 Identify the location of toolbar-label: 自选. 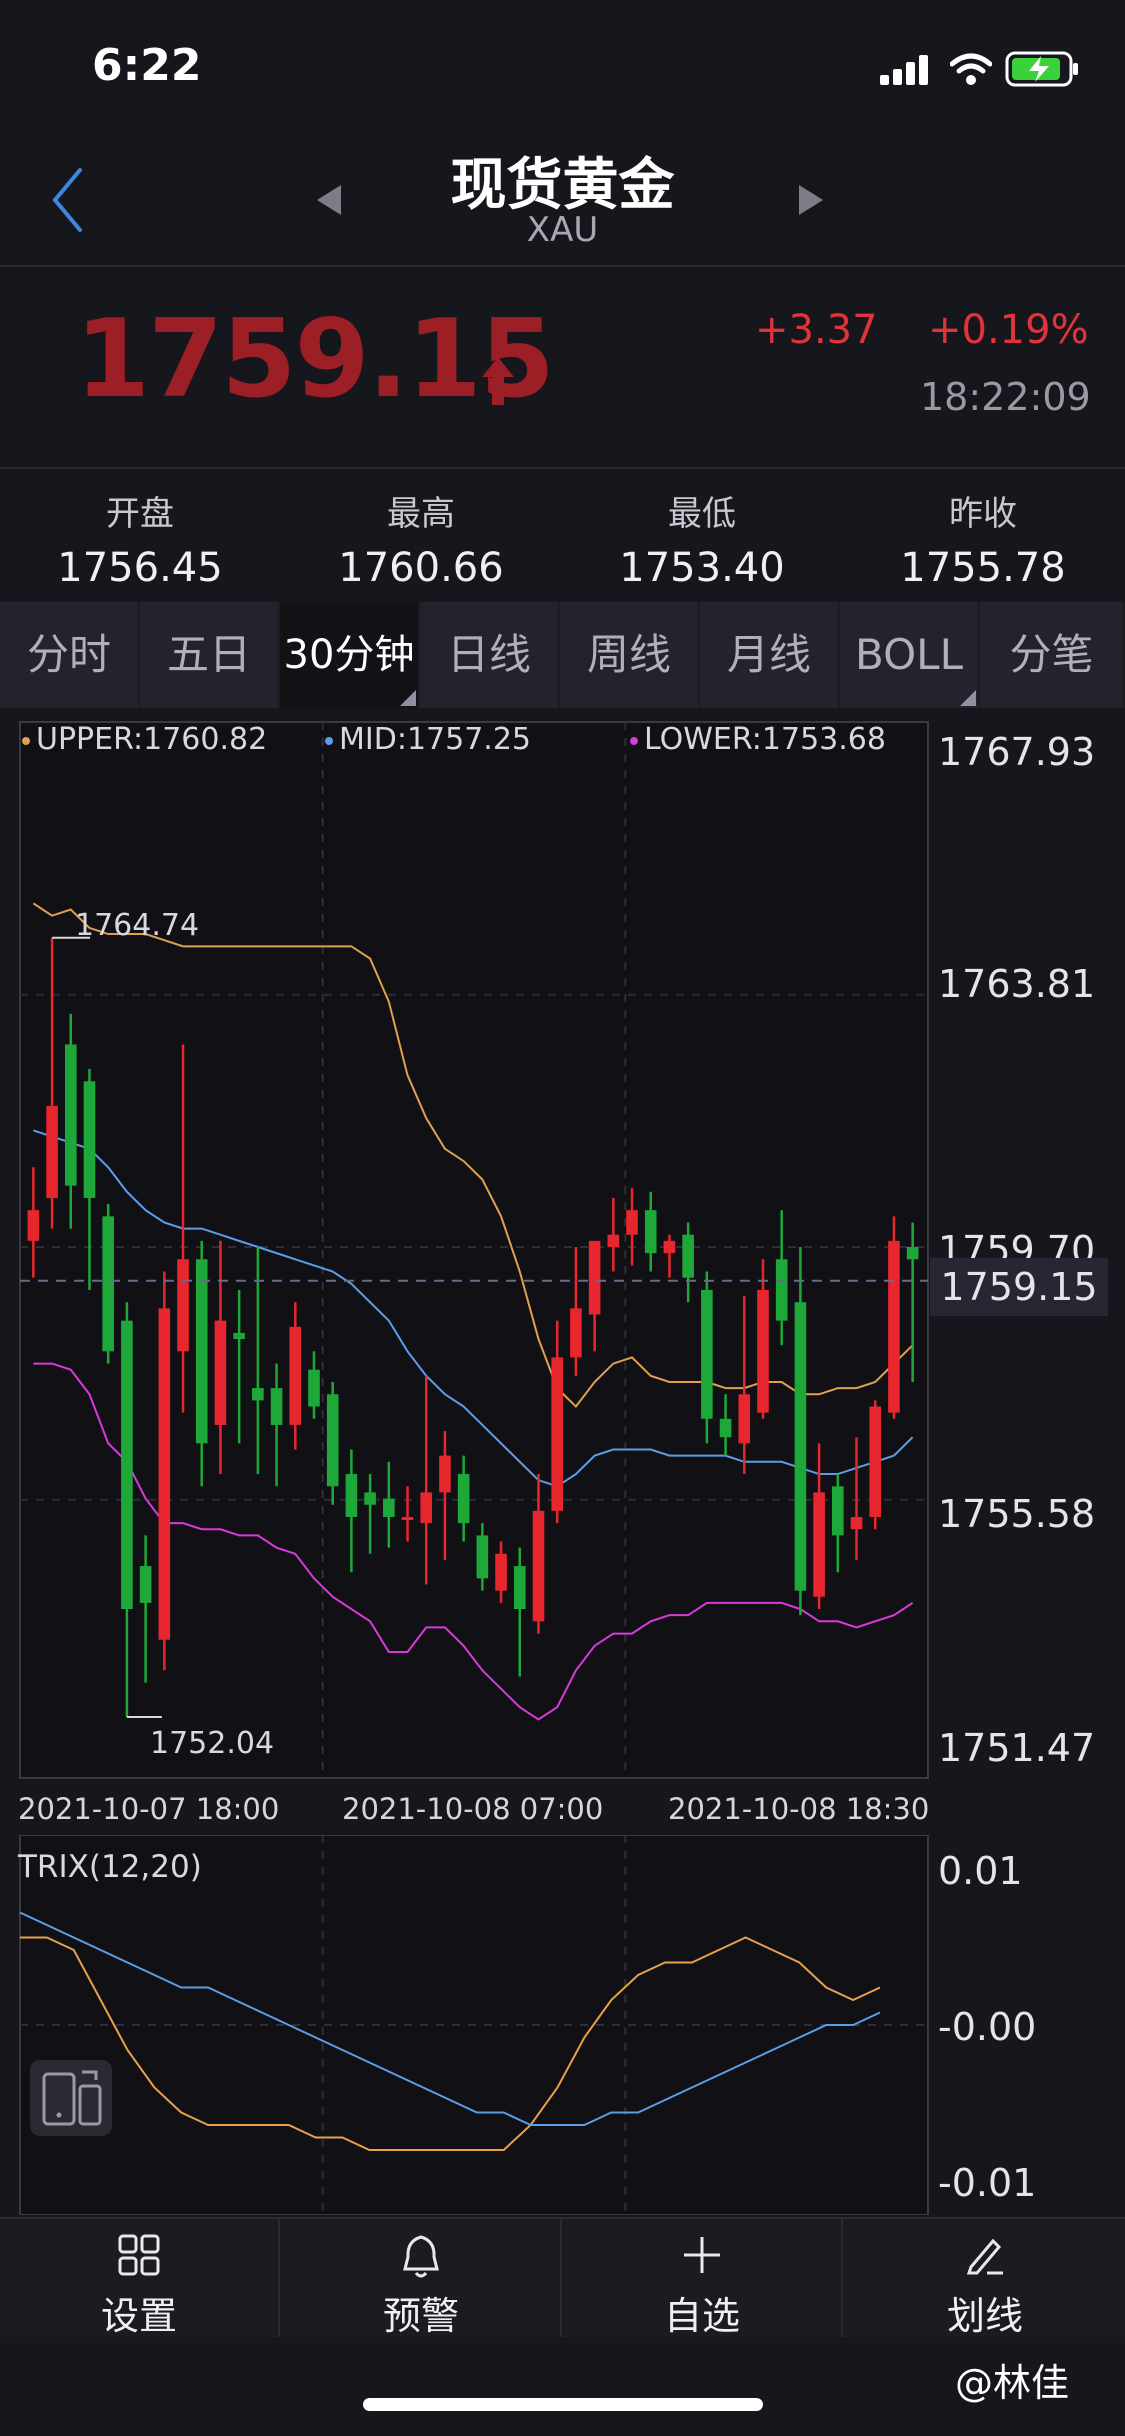
(701, 2316).